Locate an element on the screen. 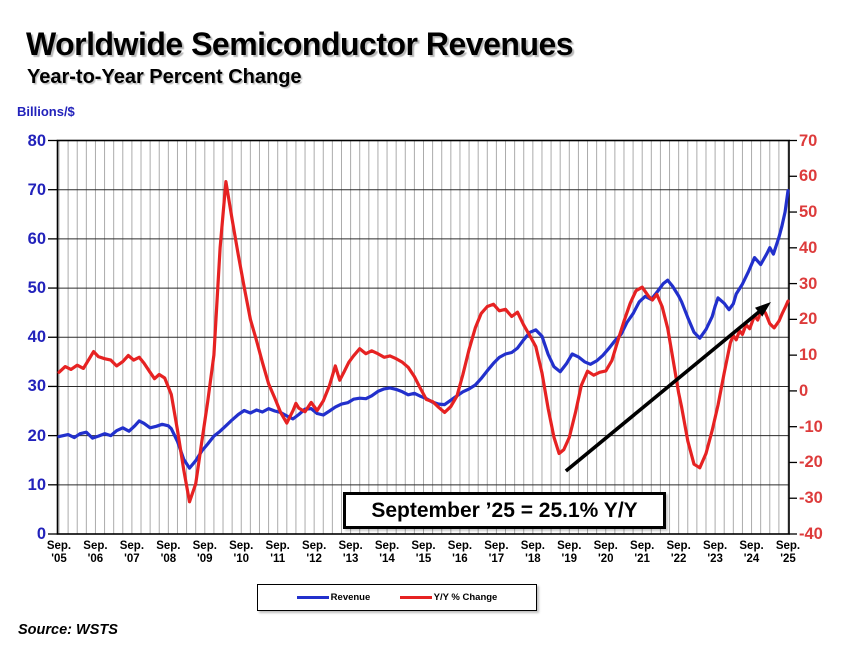 This screenshot has width=851, height=649. x-axis-tick-label: Sep. '22 is located at coordinates (678, 553).